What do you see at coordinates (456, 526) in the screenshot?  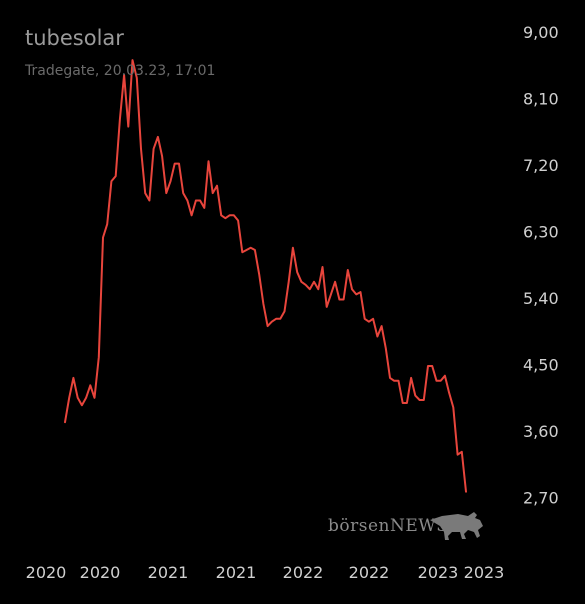 I see `bull-icon` at bounding box center [456, 526].